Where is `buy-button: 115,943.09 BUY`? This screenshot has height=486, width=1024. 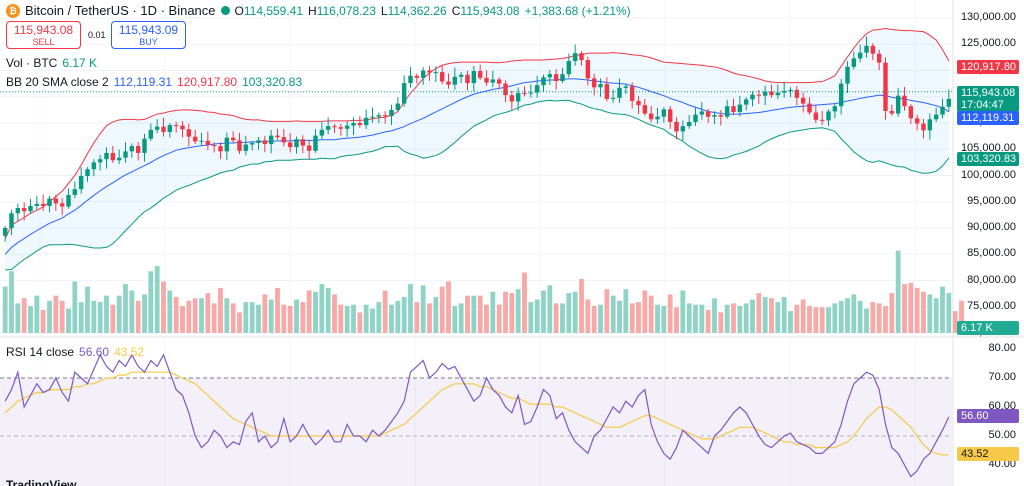
buy-button: 115,943.09 BUY is located at coordinates (148, 35).